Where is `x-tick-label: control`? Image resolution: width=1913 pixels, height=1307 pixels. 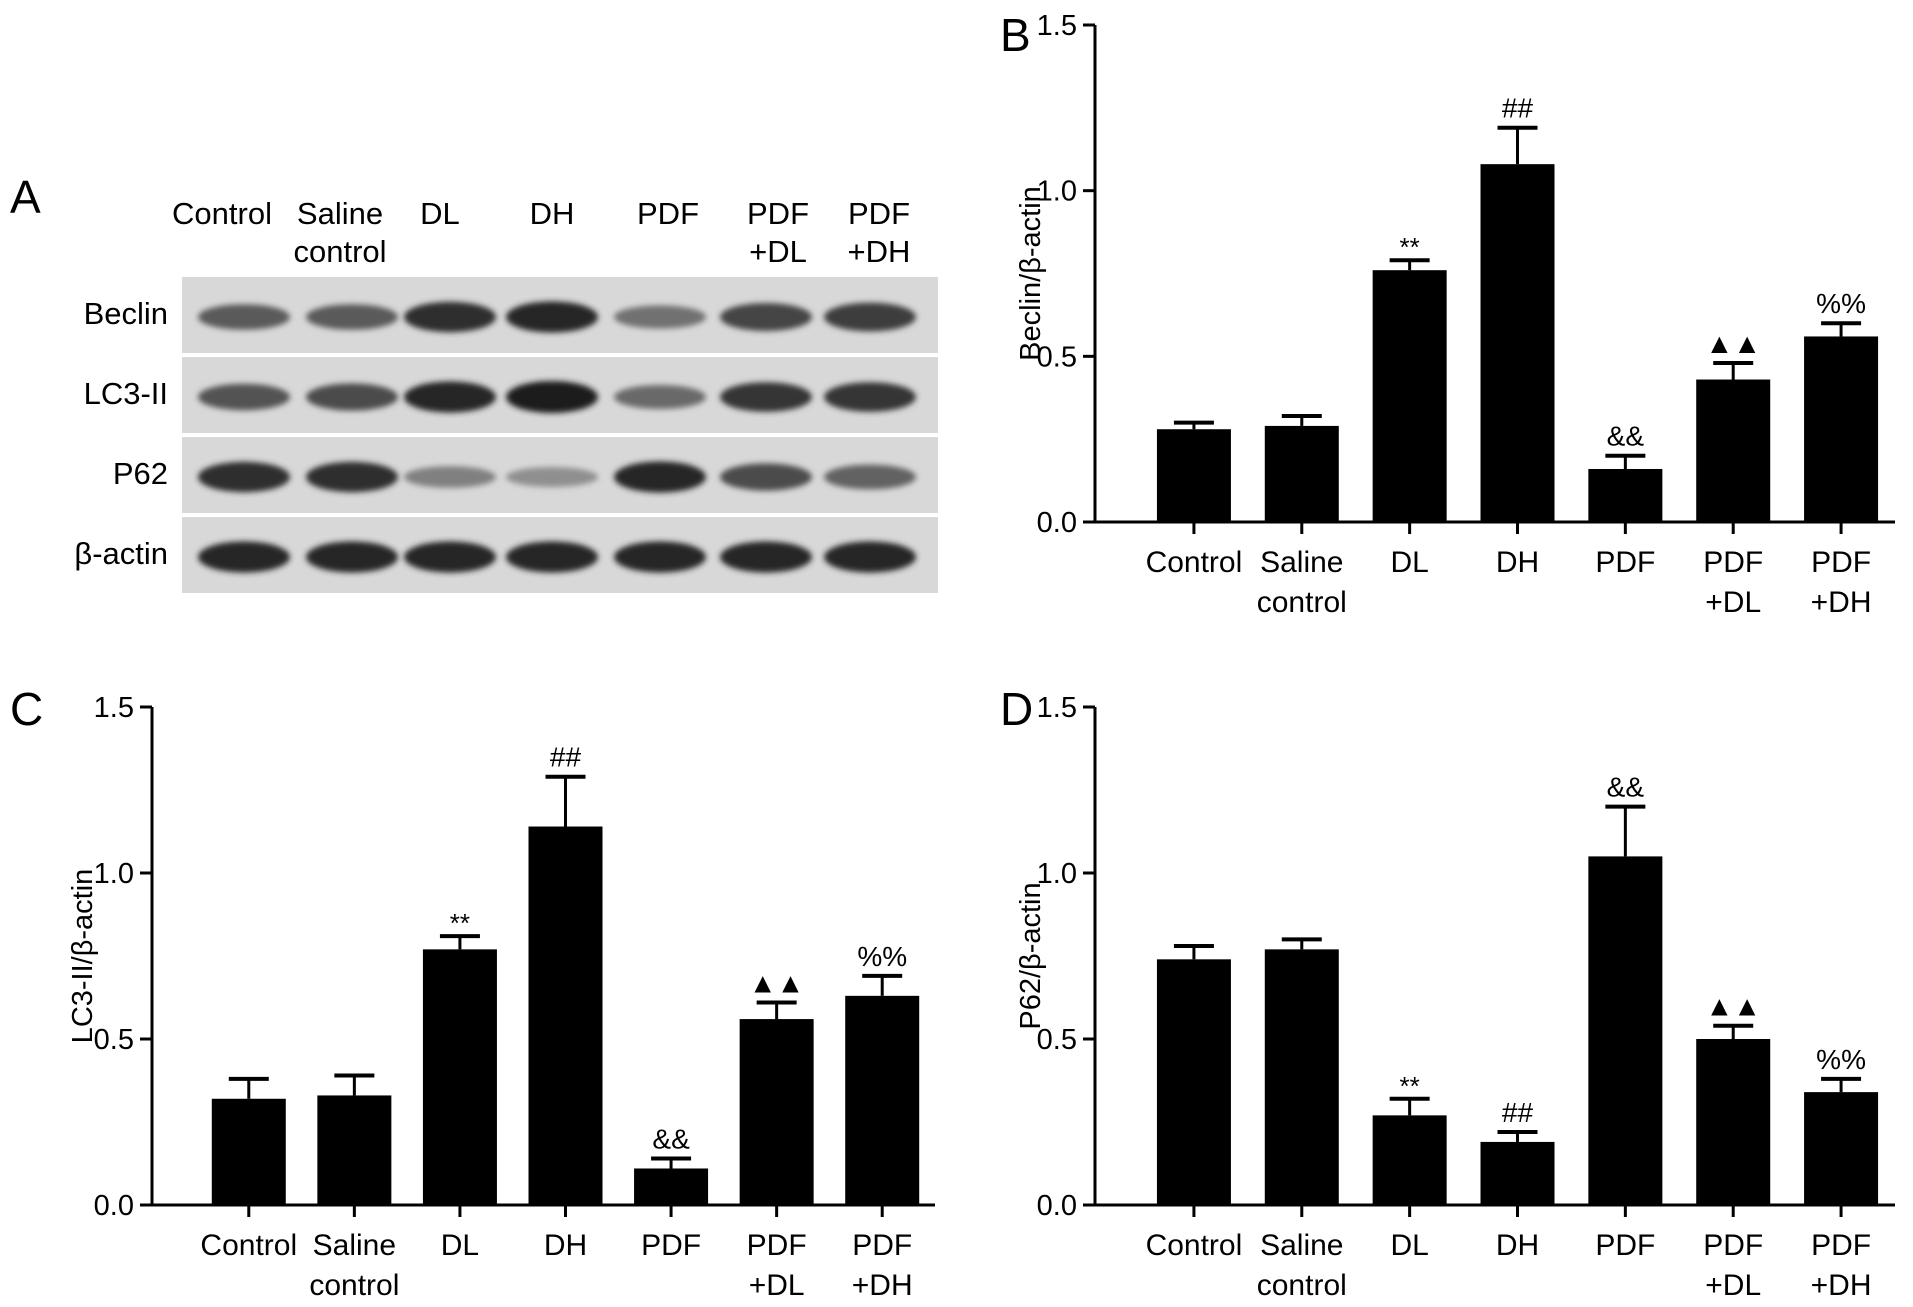 x-tick-label: control is located at coordinates (354, 1285).